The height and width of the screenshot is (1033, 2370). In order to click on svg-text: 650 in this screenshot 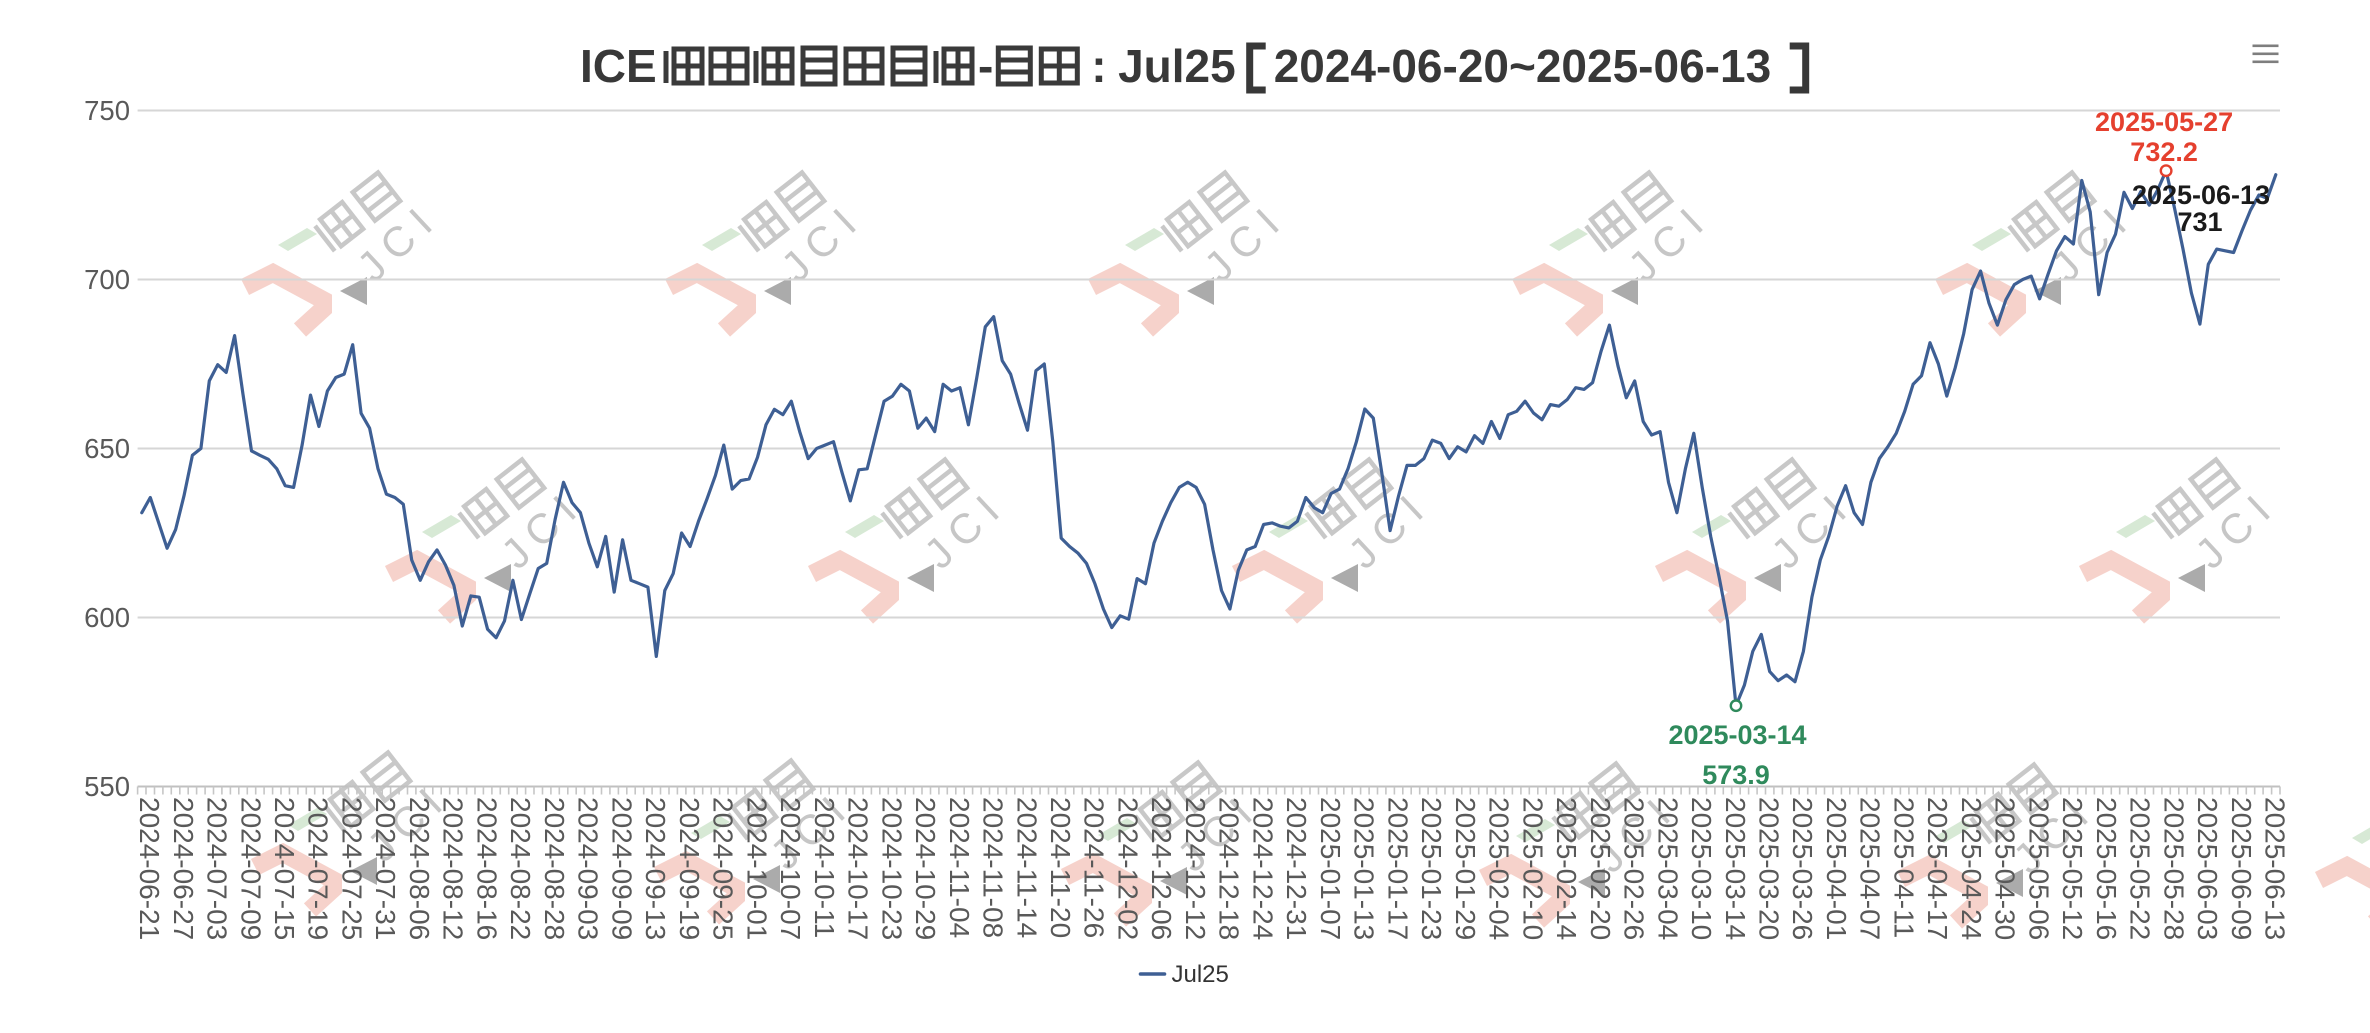, I will do `click(107, 448)`.